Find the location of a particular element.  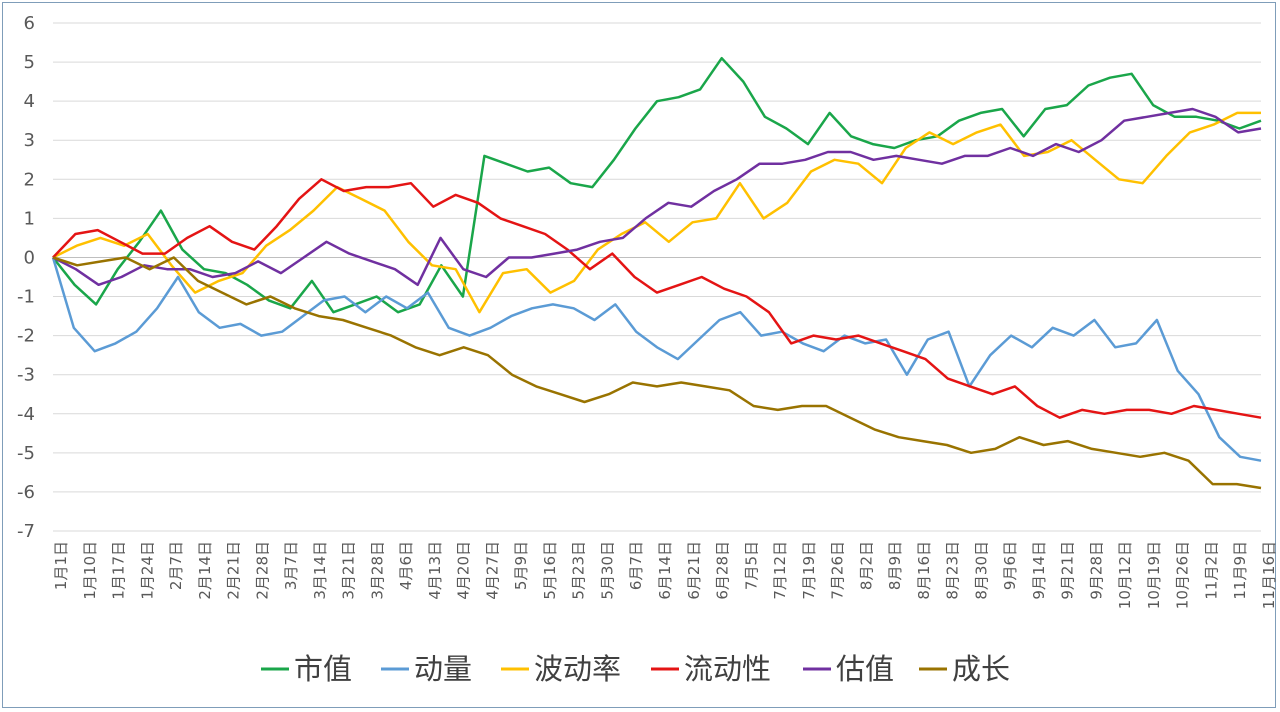

x-tick-label: 5月30日 is located at coordinates (607, 570).